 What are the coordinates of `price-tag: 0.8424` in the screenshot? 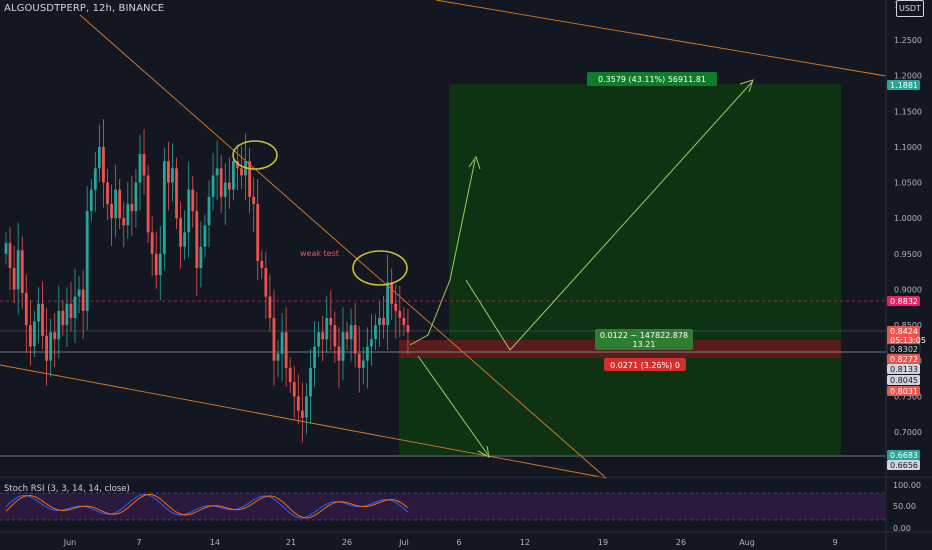 It's located at (903, 331).